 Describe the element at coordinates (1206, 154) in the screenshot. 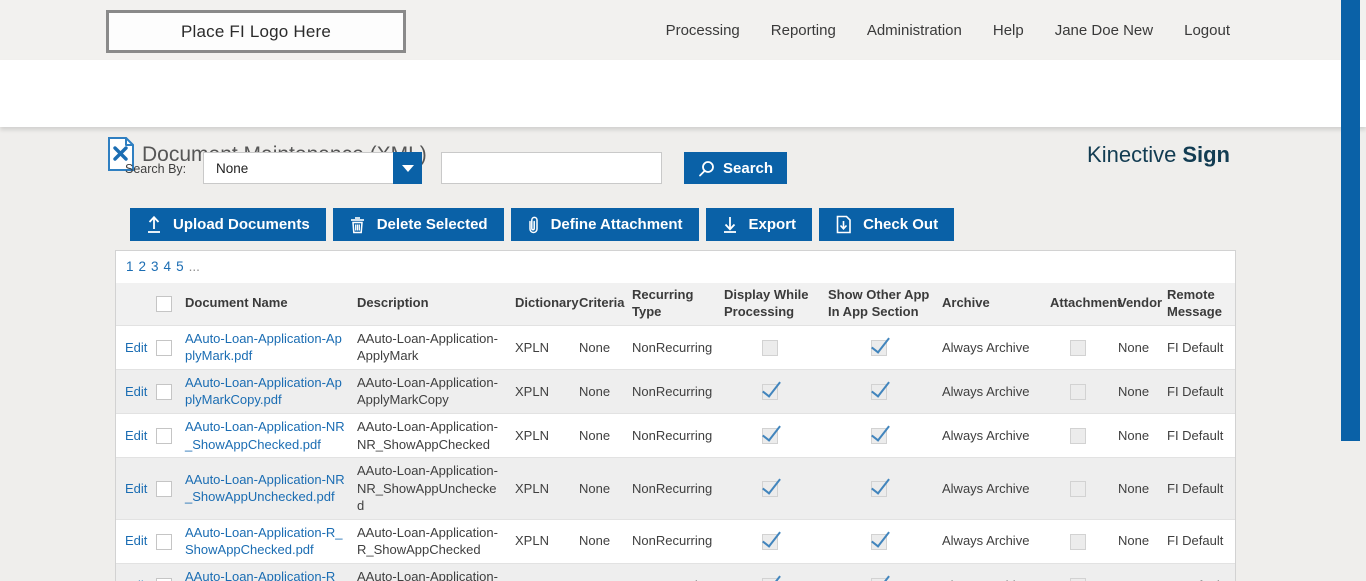

I see `brand-suffix: Sign` at that location.